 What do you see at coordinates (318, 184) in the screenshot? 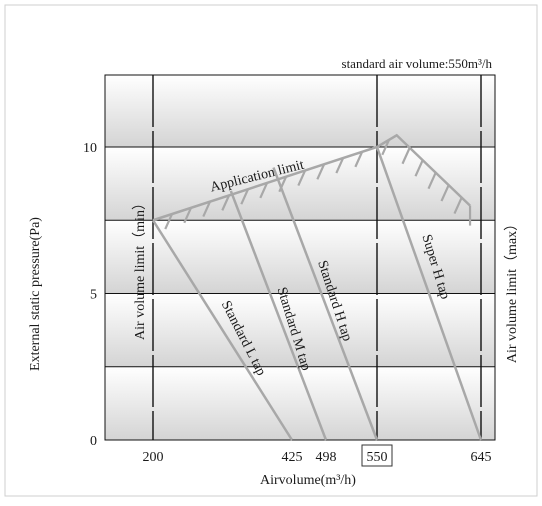
I see `application-limit-hatching` at bounding box center [318, 184].